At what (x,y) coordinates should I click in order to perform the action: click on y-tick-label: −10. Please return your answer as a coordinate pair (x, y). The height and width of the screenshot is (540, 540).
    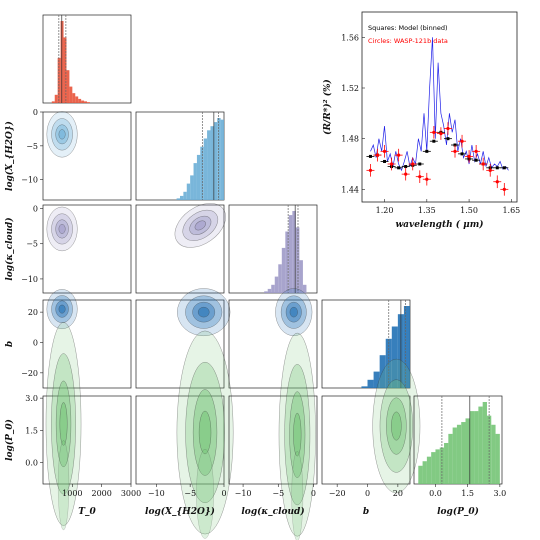
    Looking at the image, I should click on (29, 180).